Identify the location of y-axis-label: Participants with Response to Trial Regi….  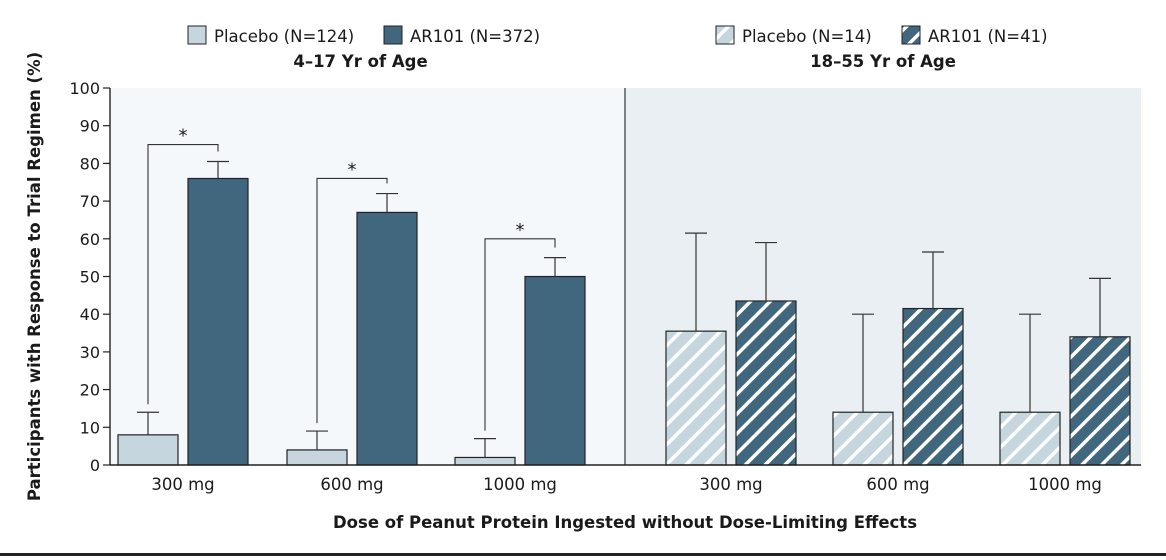
(34, 276).